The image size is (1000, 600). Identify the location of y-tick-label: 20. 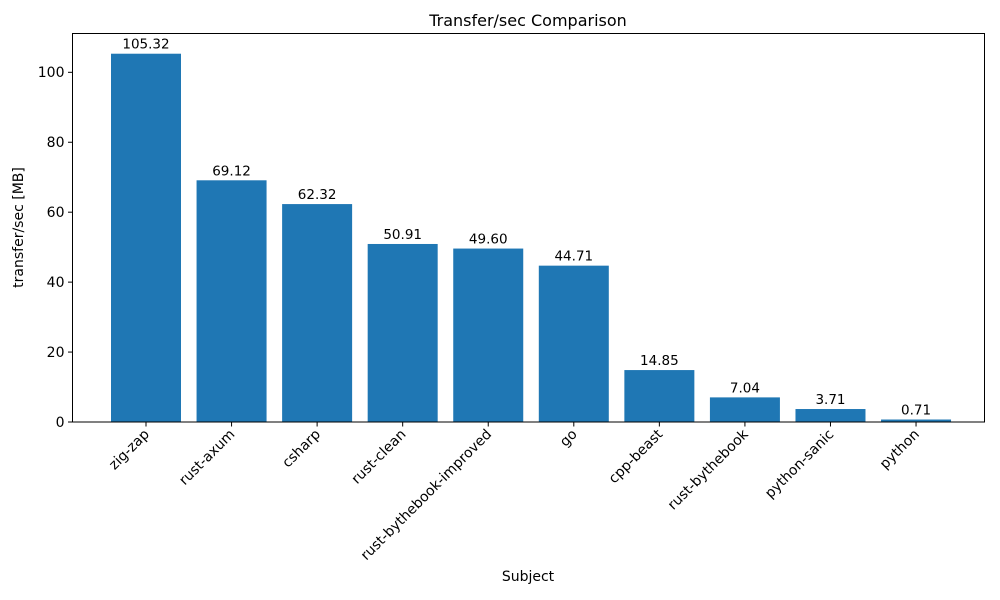
(56, 353).